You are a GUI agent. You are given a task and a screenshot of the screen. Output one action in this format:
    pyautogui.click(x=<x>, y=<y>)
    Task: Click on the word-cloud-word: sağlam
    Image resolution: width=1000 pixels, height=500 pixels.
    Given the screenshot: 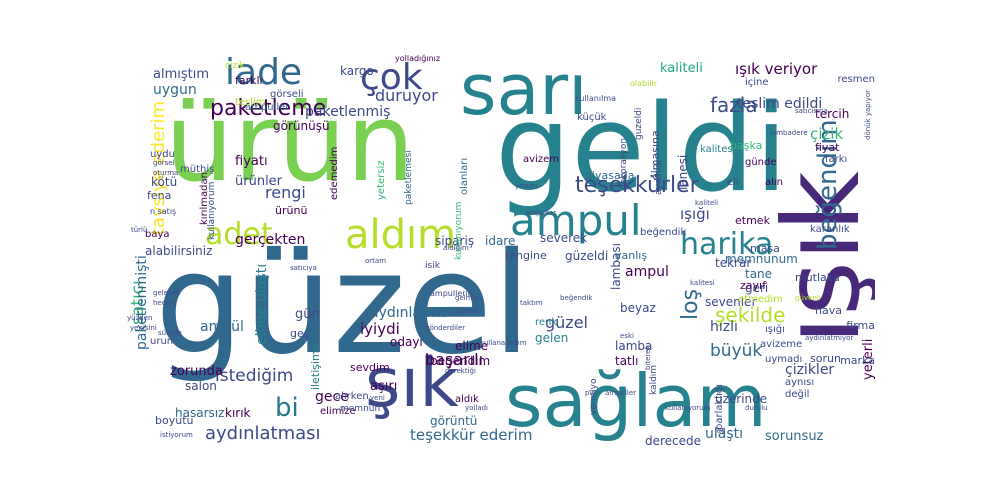 What is the action you would take?
    pyautogui.click(x=636, y=401)
    